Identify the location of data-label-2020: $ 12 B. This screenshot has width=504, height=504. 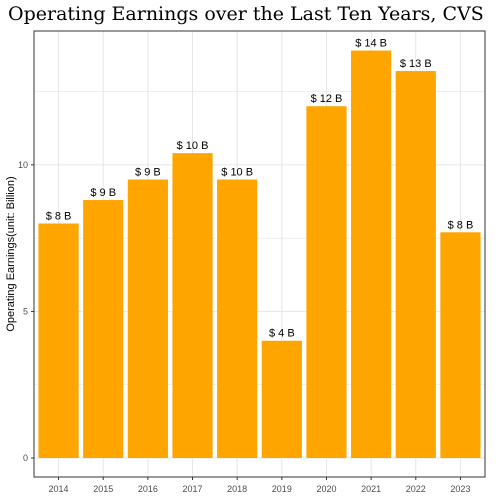
(327, 99).